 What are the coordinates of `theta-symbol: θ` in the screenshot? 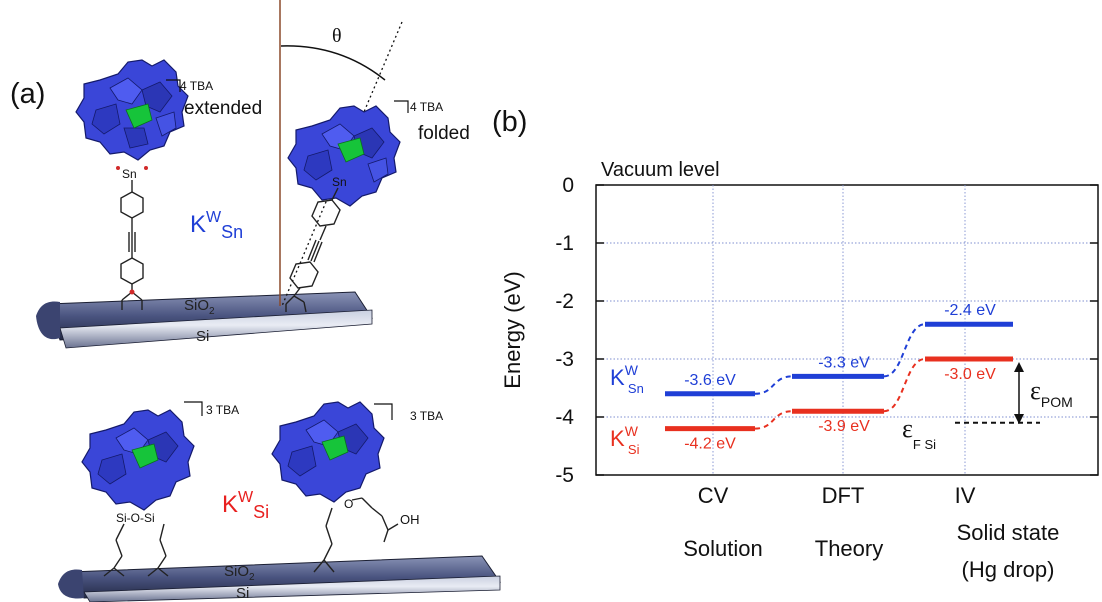 It's located at (337, 36).